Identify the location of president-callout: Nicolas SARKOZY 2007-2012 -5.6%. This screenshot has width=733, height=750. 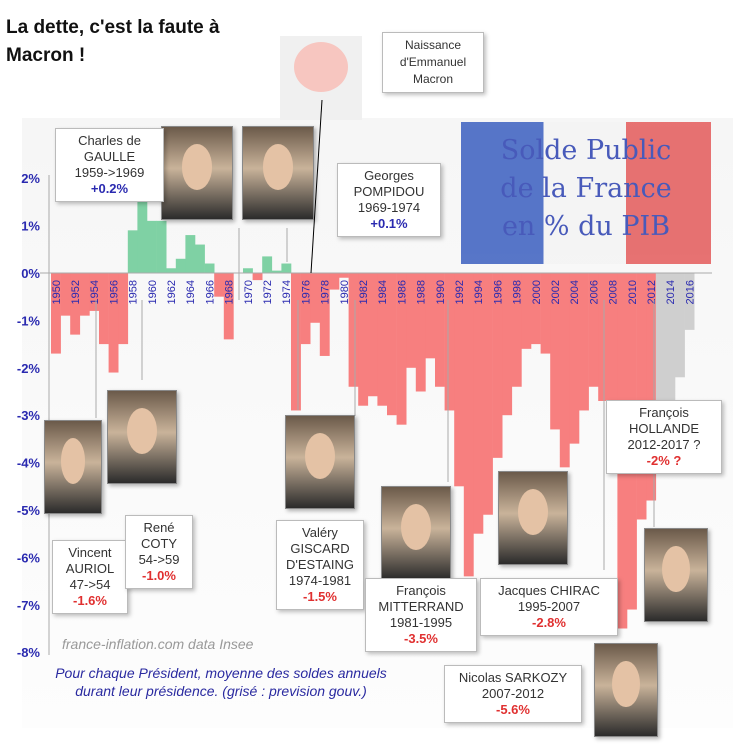
(513, 694).